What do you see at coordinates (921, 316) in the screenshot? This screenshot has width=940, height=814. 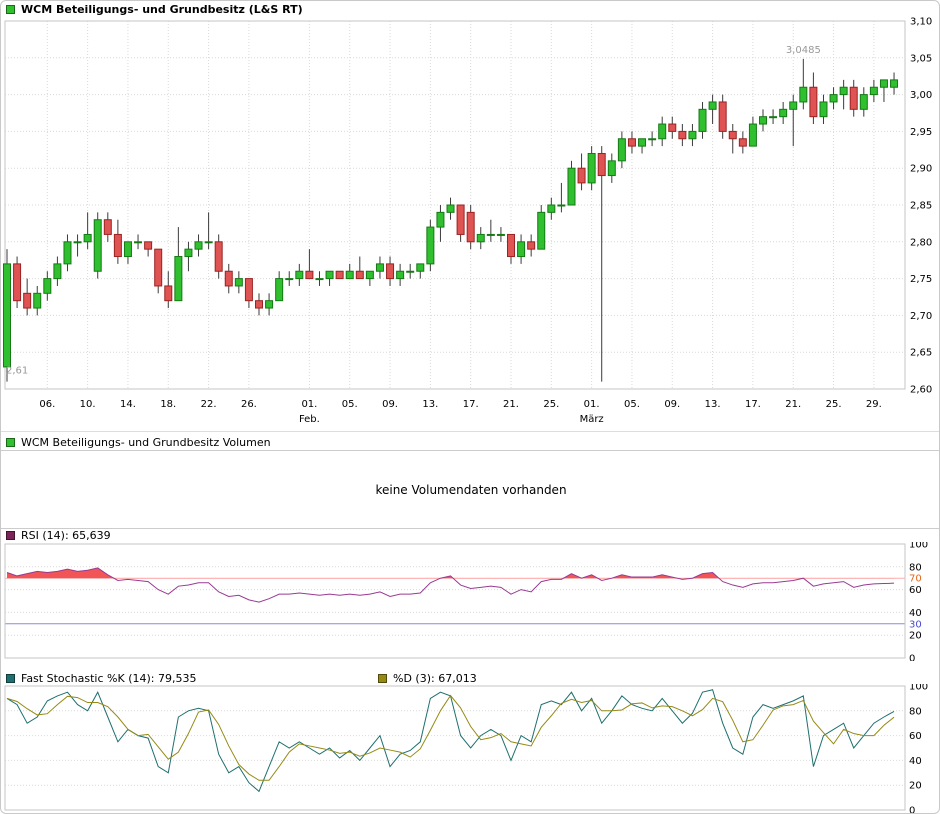 I see `svg-text: 2,70` at bounding box center [921, 316].